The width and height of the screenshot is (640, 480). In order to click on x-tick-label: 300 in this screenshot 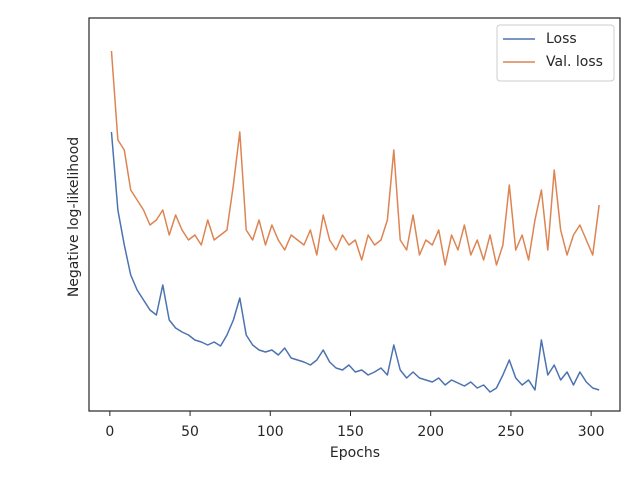, I will do `click(591, 432)`.